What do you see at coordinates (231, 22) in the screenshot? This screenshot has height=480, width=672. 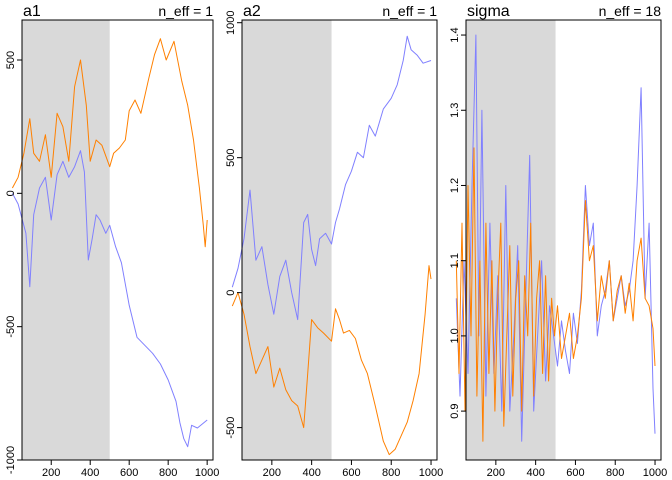 I see `y-tick-label: 1000` at bounding box center [231, 22].